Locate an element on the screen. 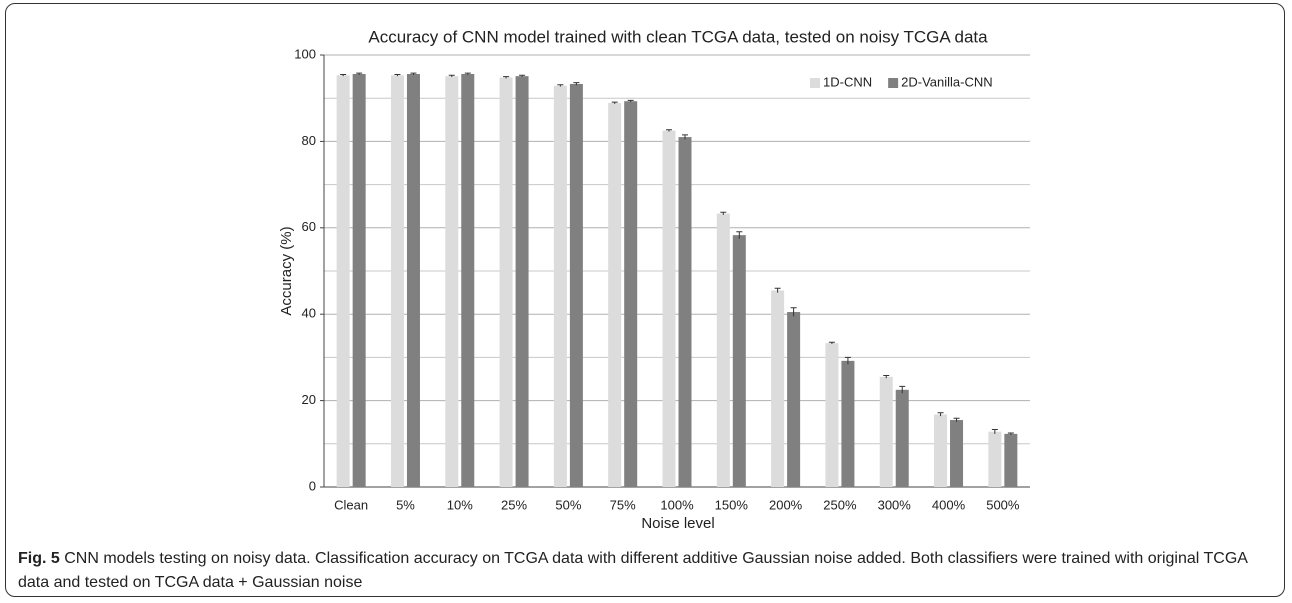 The height and width of the screenshot is (603, 1292). x-tick-label: 50% is located at coordinates (568, 504).